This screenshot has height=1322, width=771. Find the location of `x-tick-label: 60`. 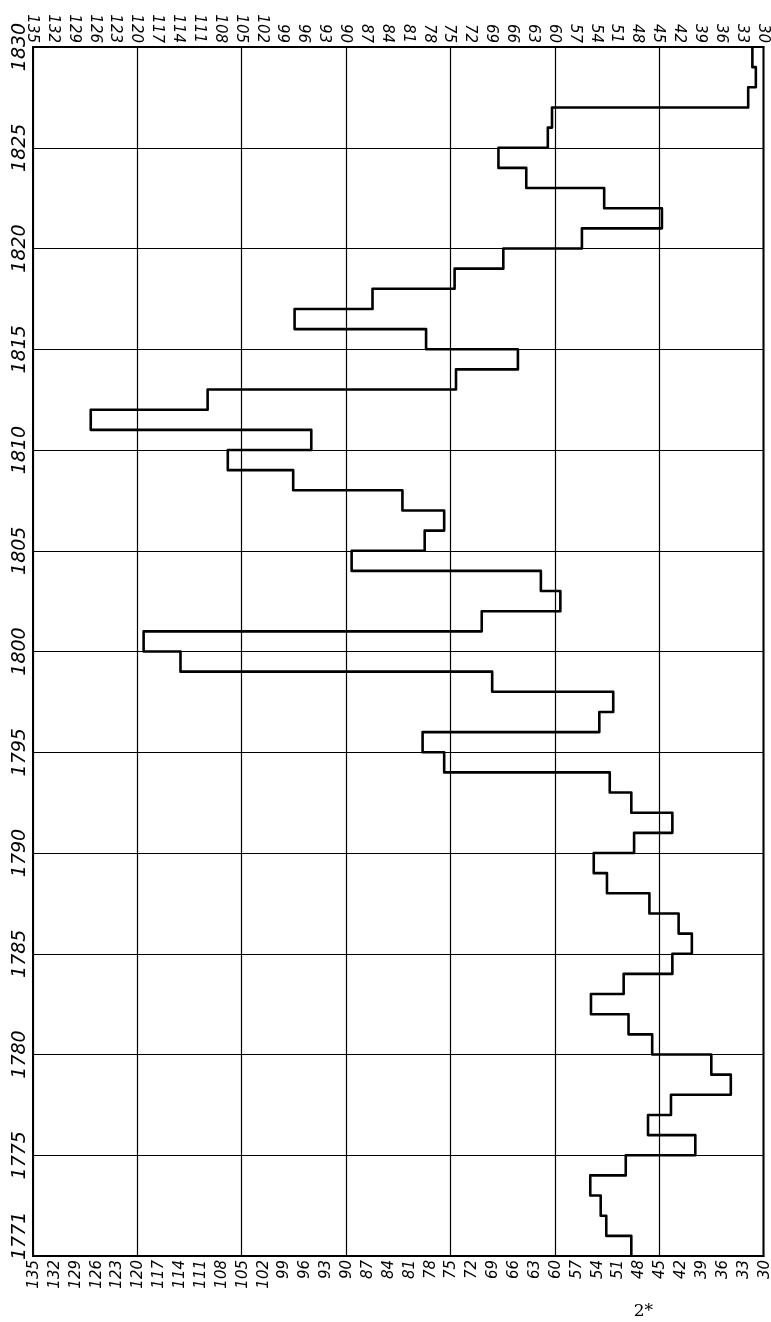

x-tick-label: 60 is located at coordinates (554, 1270).